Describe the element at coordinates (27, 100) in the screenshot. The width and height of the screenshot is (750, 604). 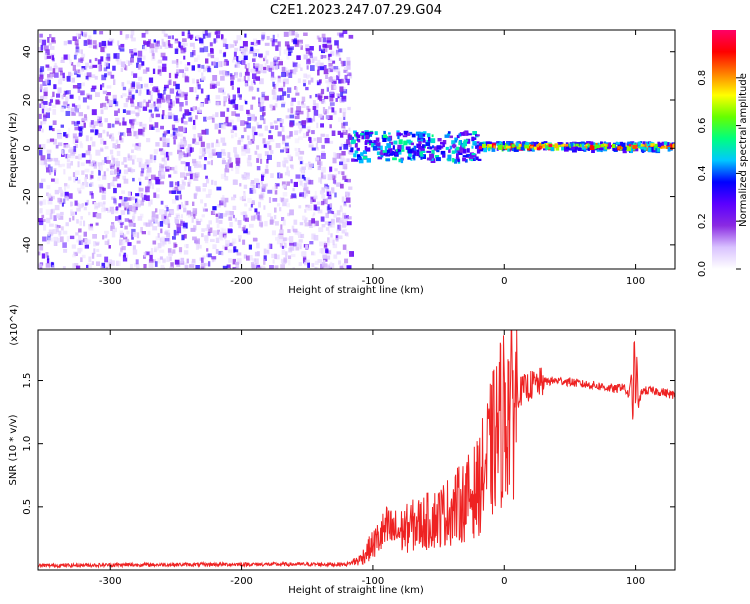
I see `y-tick-label: 20` at that location.